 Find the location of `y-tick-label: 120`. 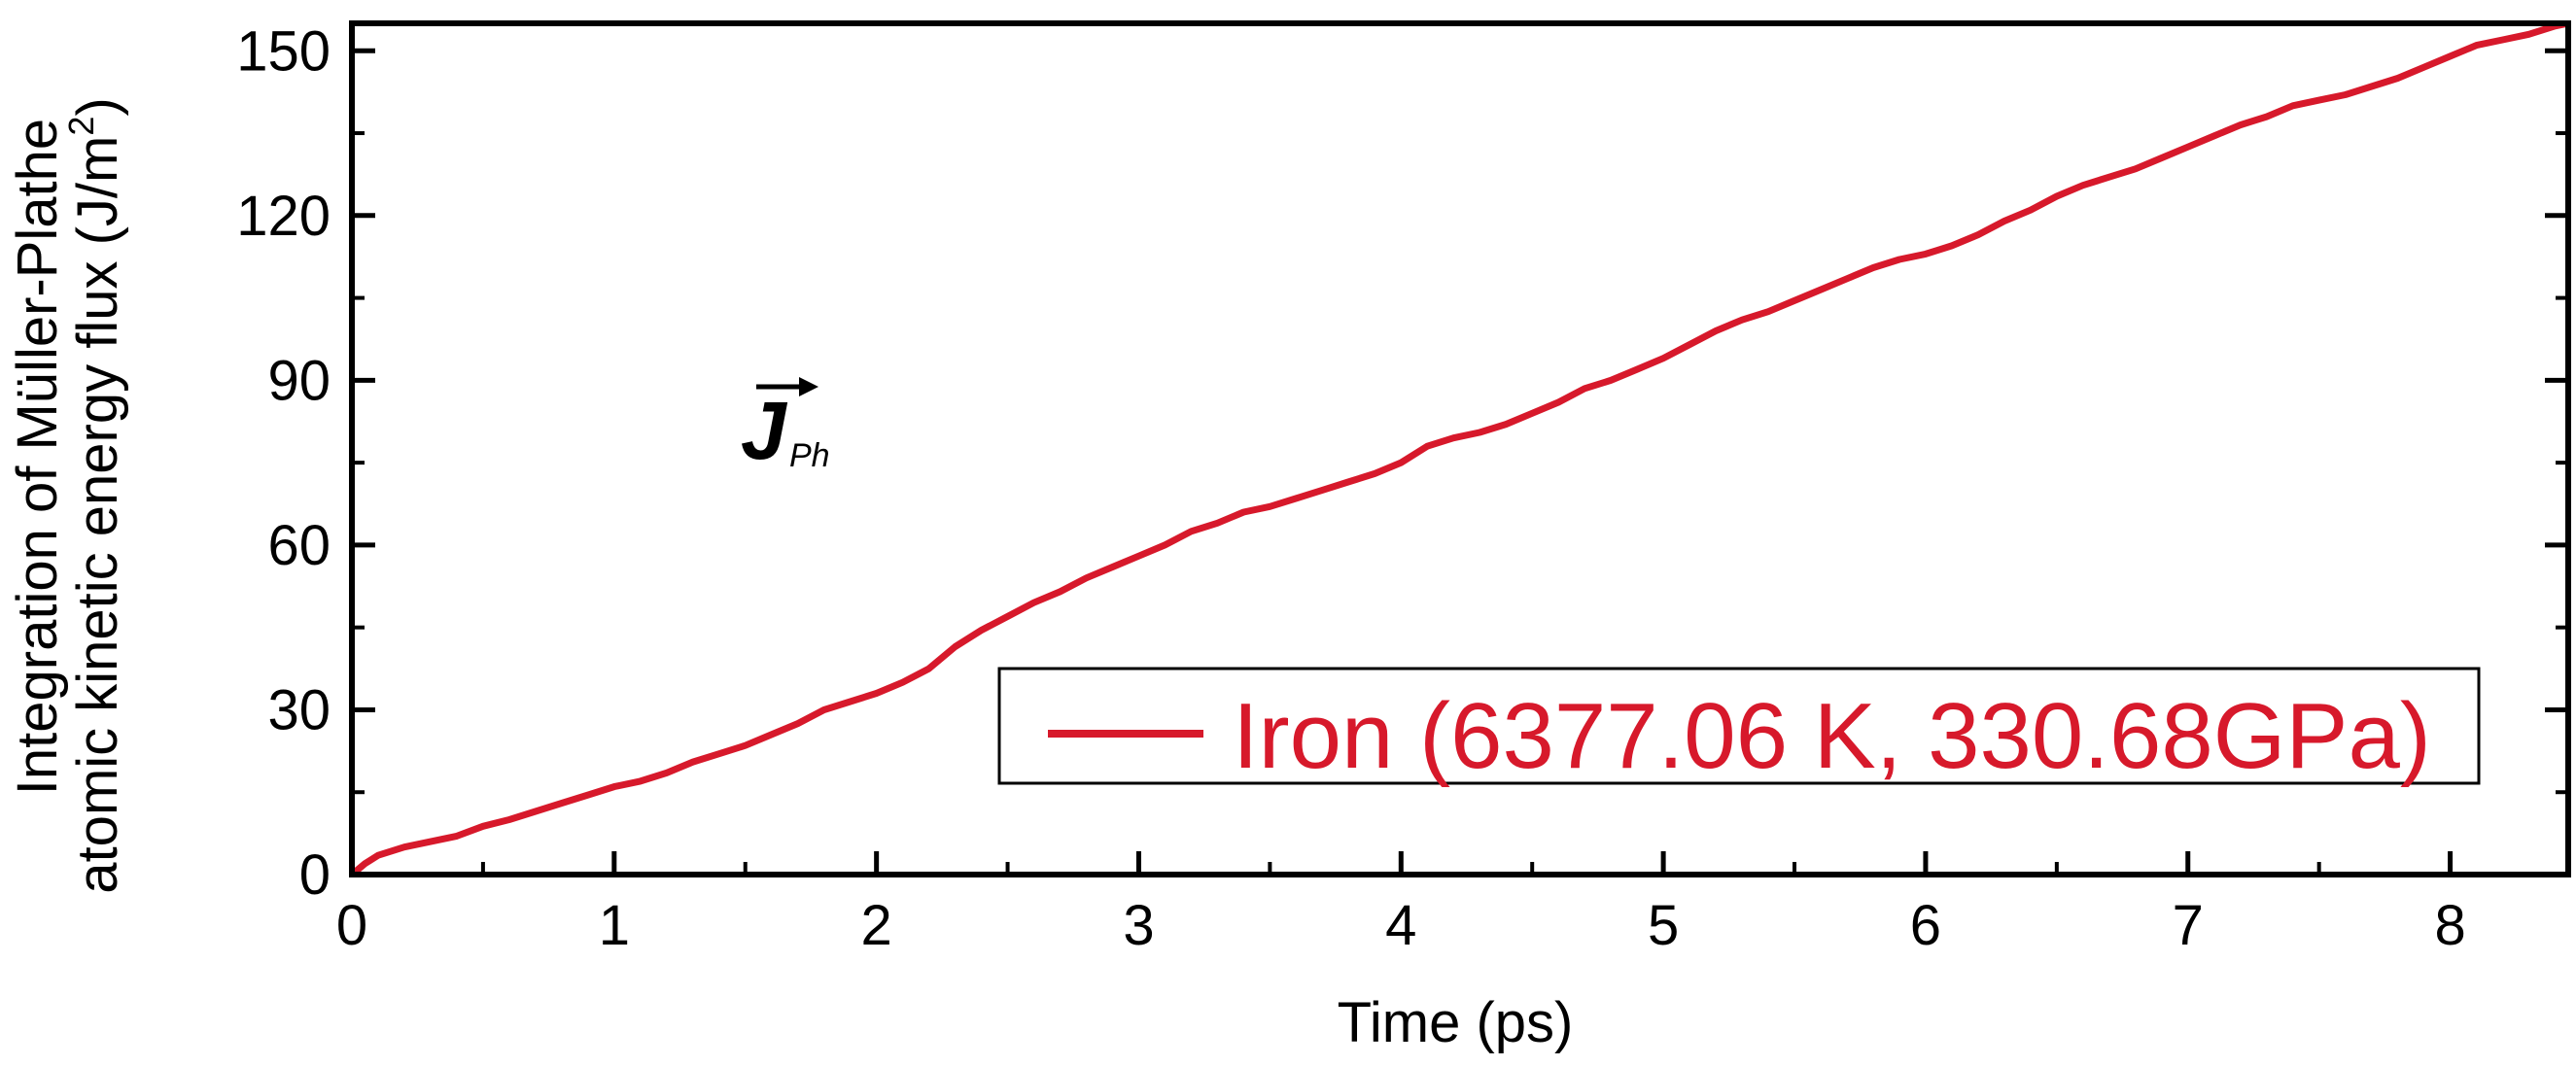

y-tick-label: 120 is located at coordinates (283, 217).